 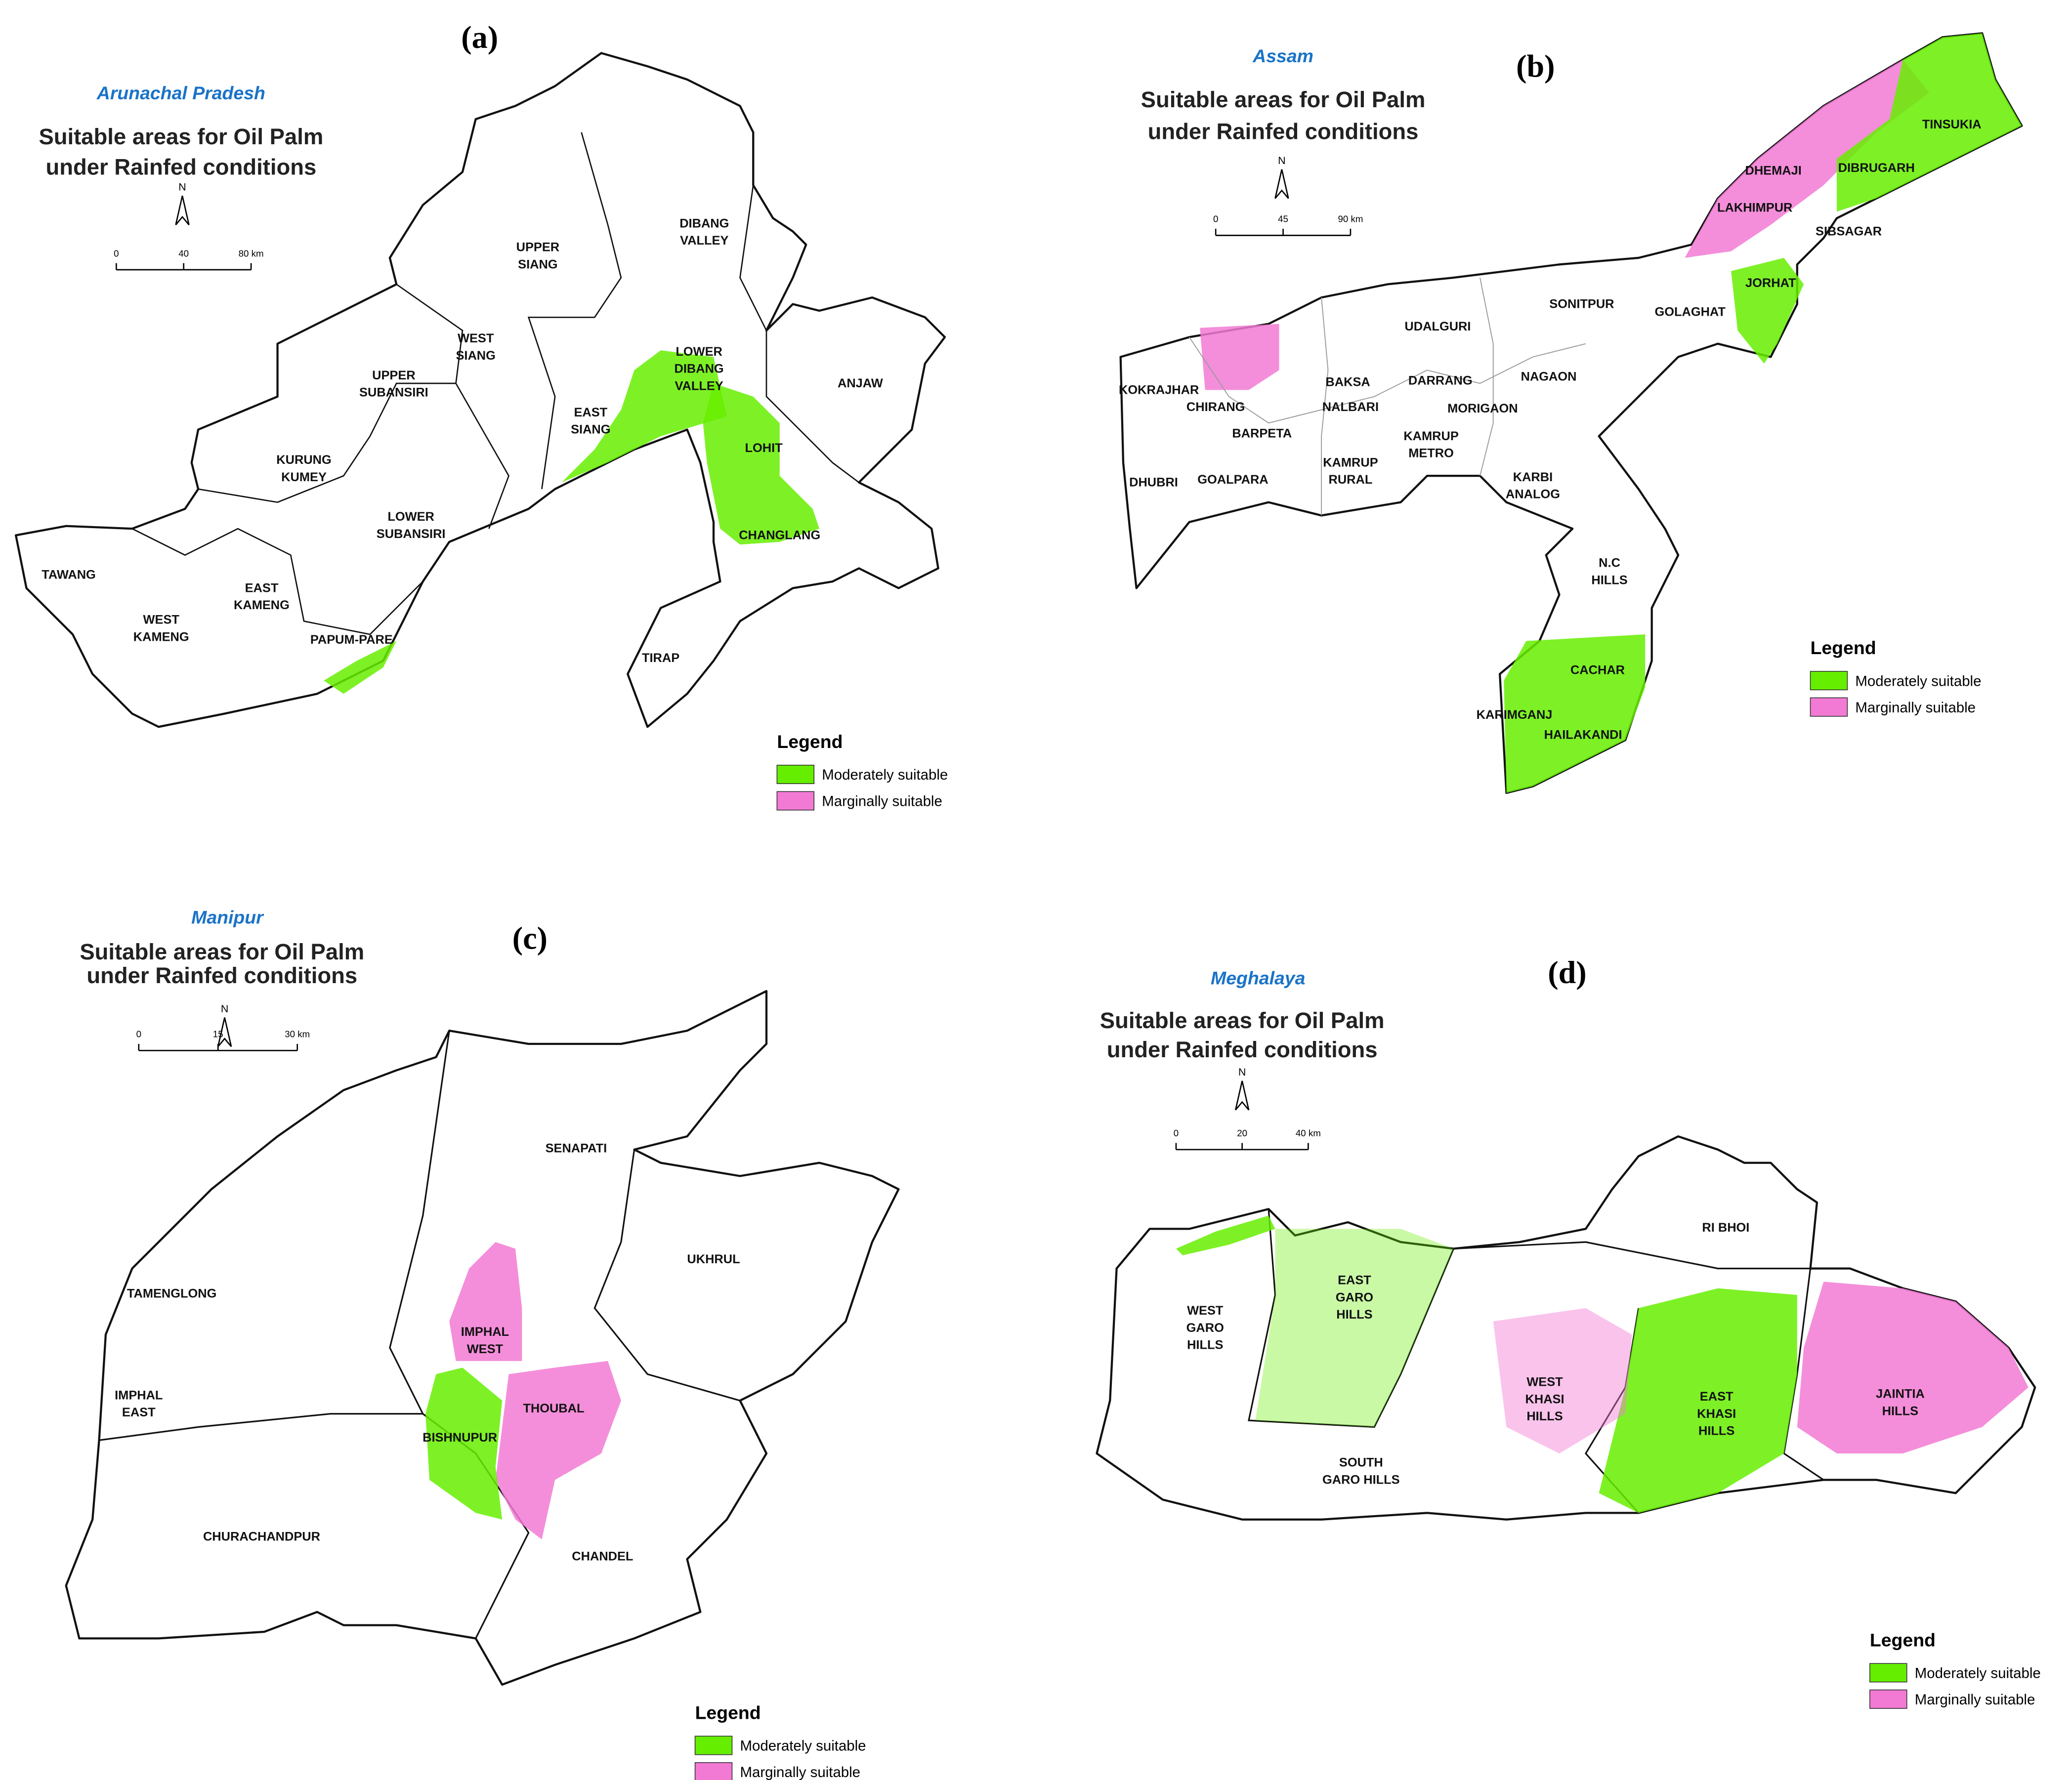 I want to click on panel-label: (d), so click(x=1567, y=972).